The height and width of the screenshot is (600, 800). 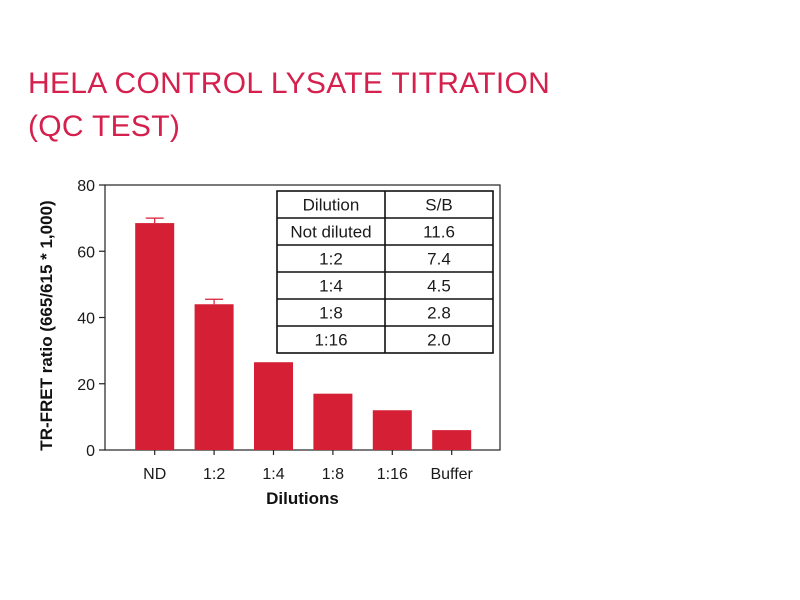 What do you see at coordinates (439, 232) in the screenshot?
I see `table-cell: 11.6` at bounding box center [439, 232].